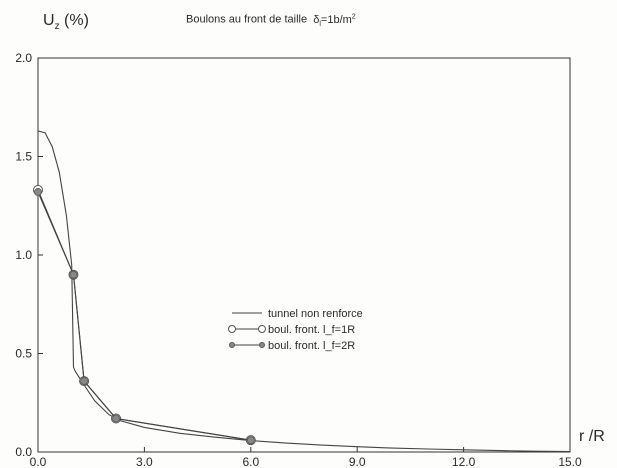 The width and height of the screenshot is (617, 468). I want to click on x-tick-label-5: 15.0, so click(570, 461).